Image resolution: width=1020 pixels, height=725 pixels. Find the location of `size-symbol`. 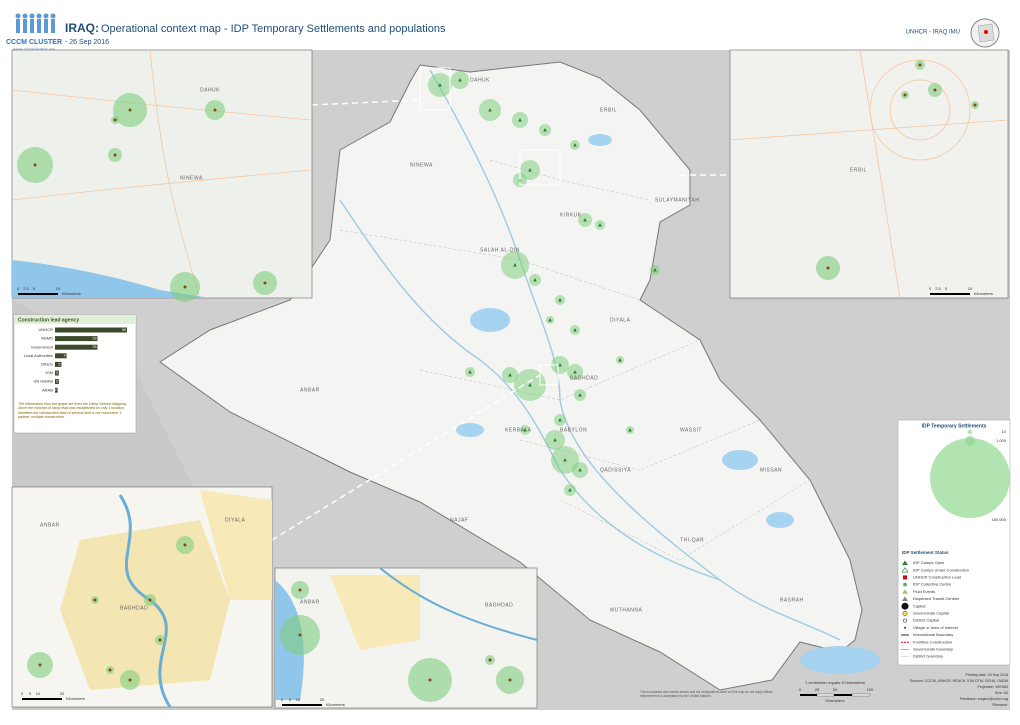

size-symbol is located at coordinates (970, 432).